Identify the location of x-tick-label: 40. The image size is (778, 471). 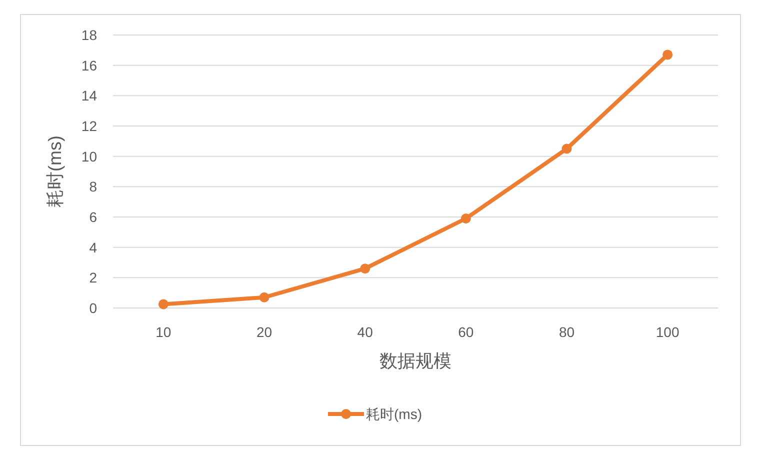
(365, 332).